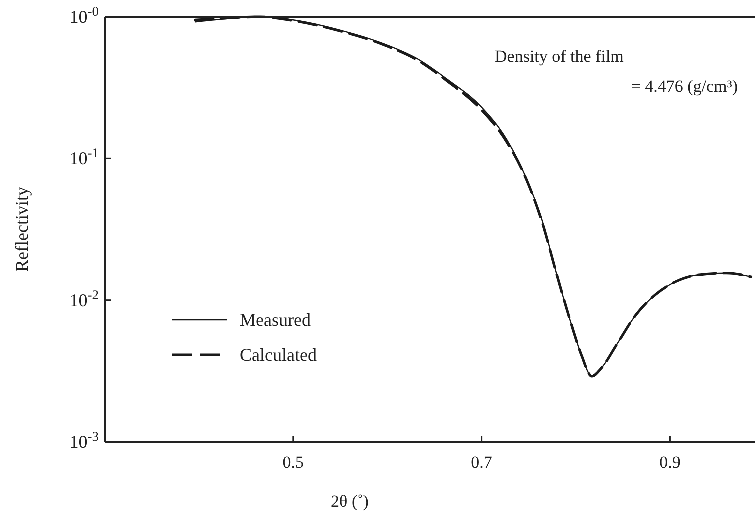  I want to click on x-tick-label: 0.9, so click(670, 462).